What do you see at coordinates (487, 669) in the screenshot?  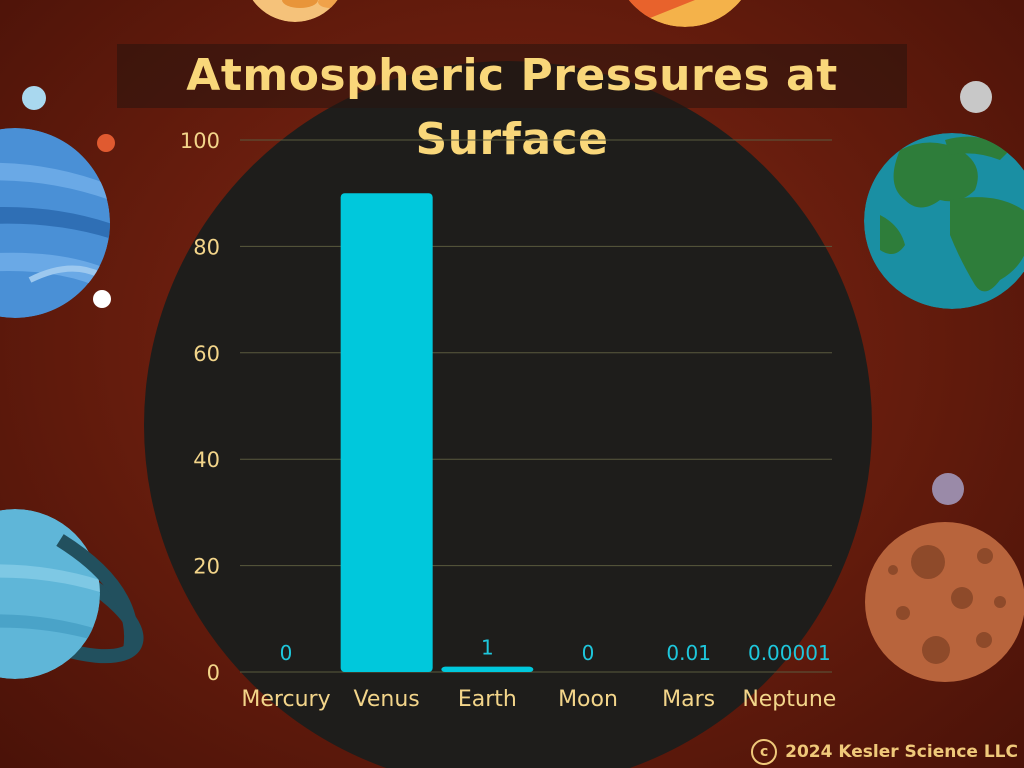 I see `bar-earth` at bounding box center [487, 669].